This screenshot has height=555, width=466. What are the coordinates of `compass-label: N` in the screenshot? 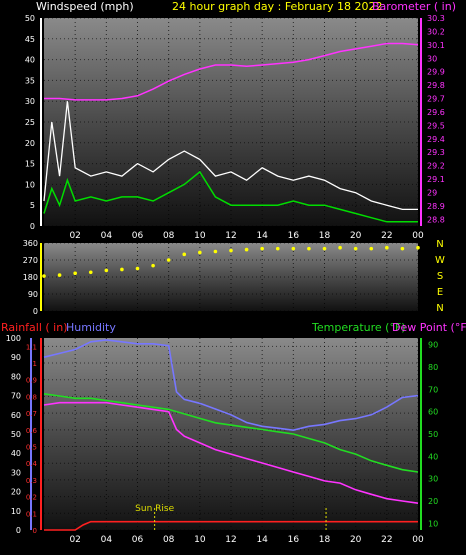 It's located at (439, 244).